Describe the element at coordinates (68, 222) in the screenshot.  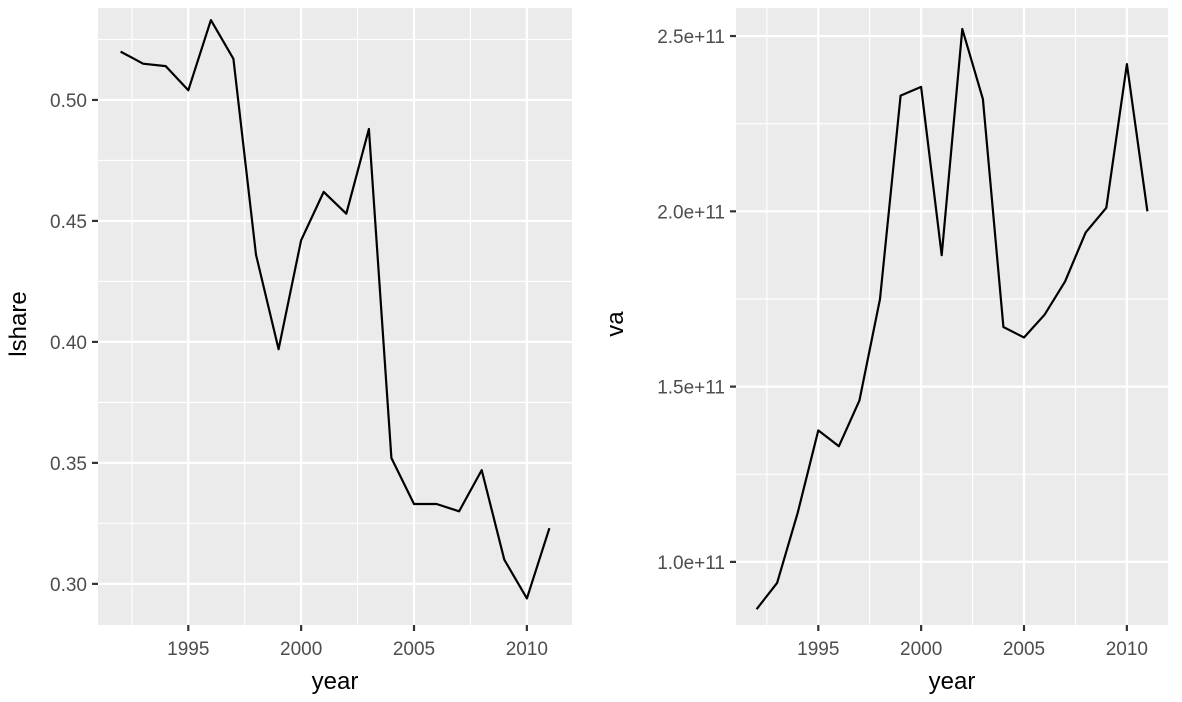
I see `y-tick-label: 0.45` at that location.